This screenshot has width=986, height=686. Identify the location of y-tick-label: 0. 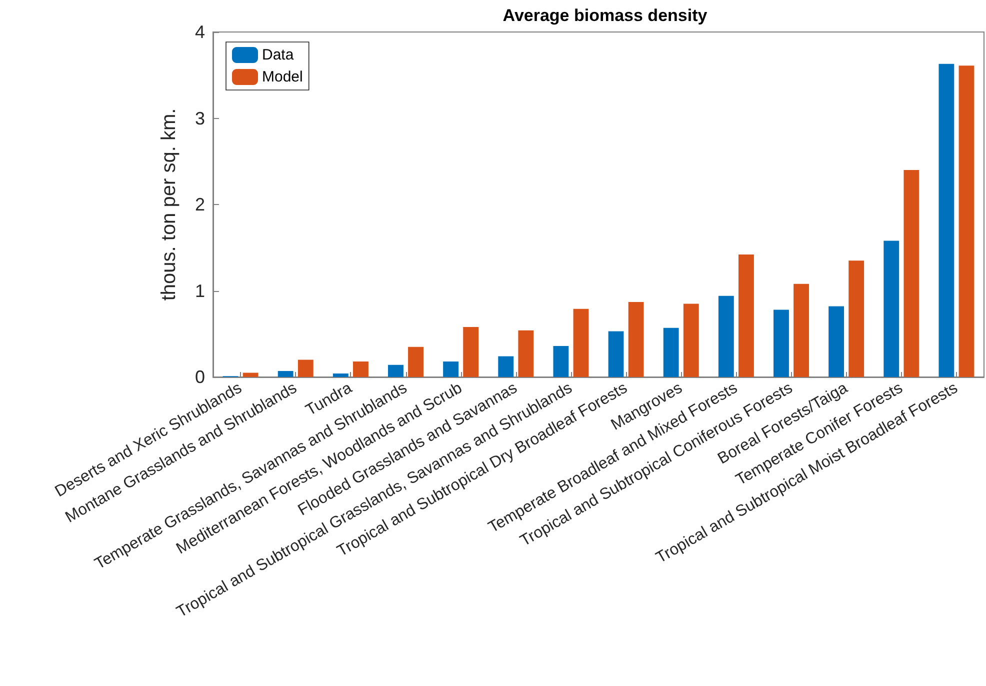
(199, 377).